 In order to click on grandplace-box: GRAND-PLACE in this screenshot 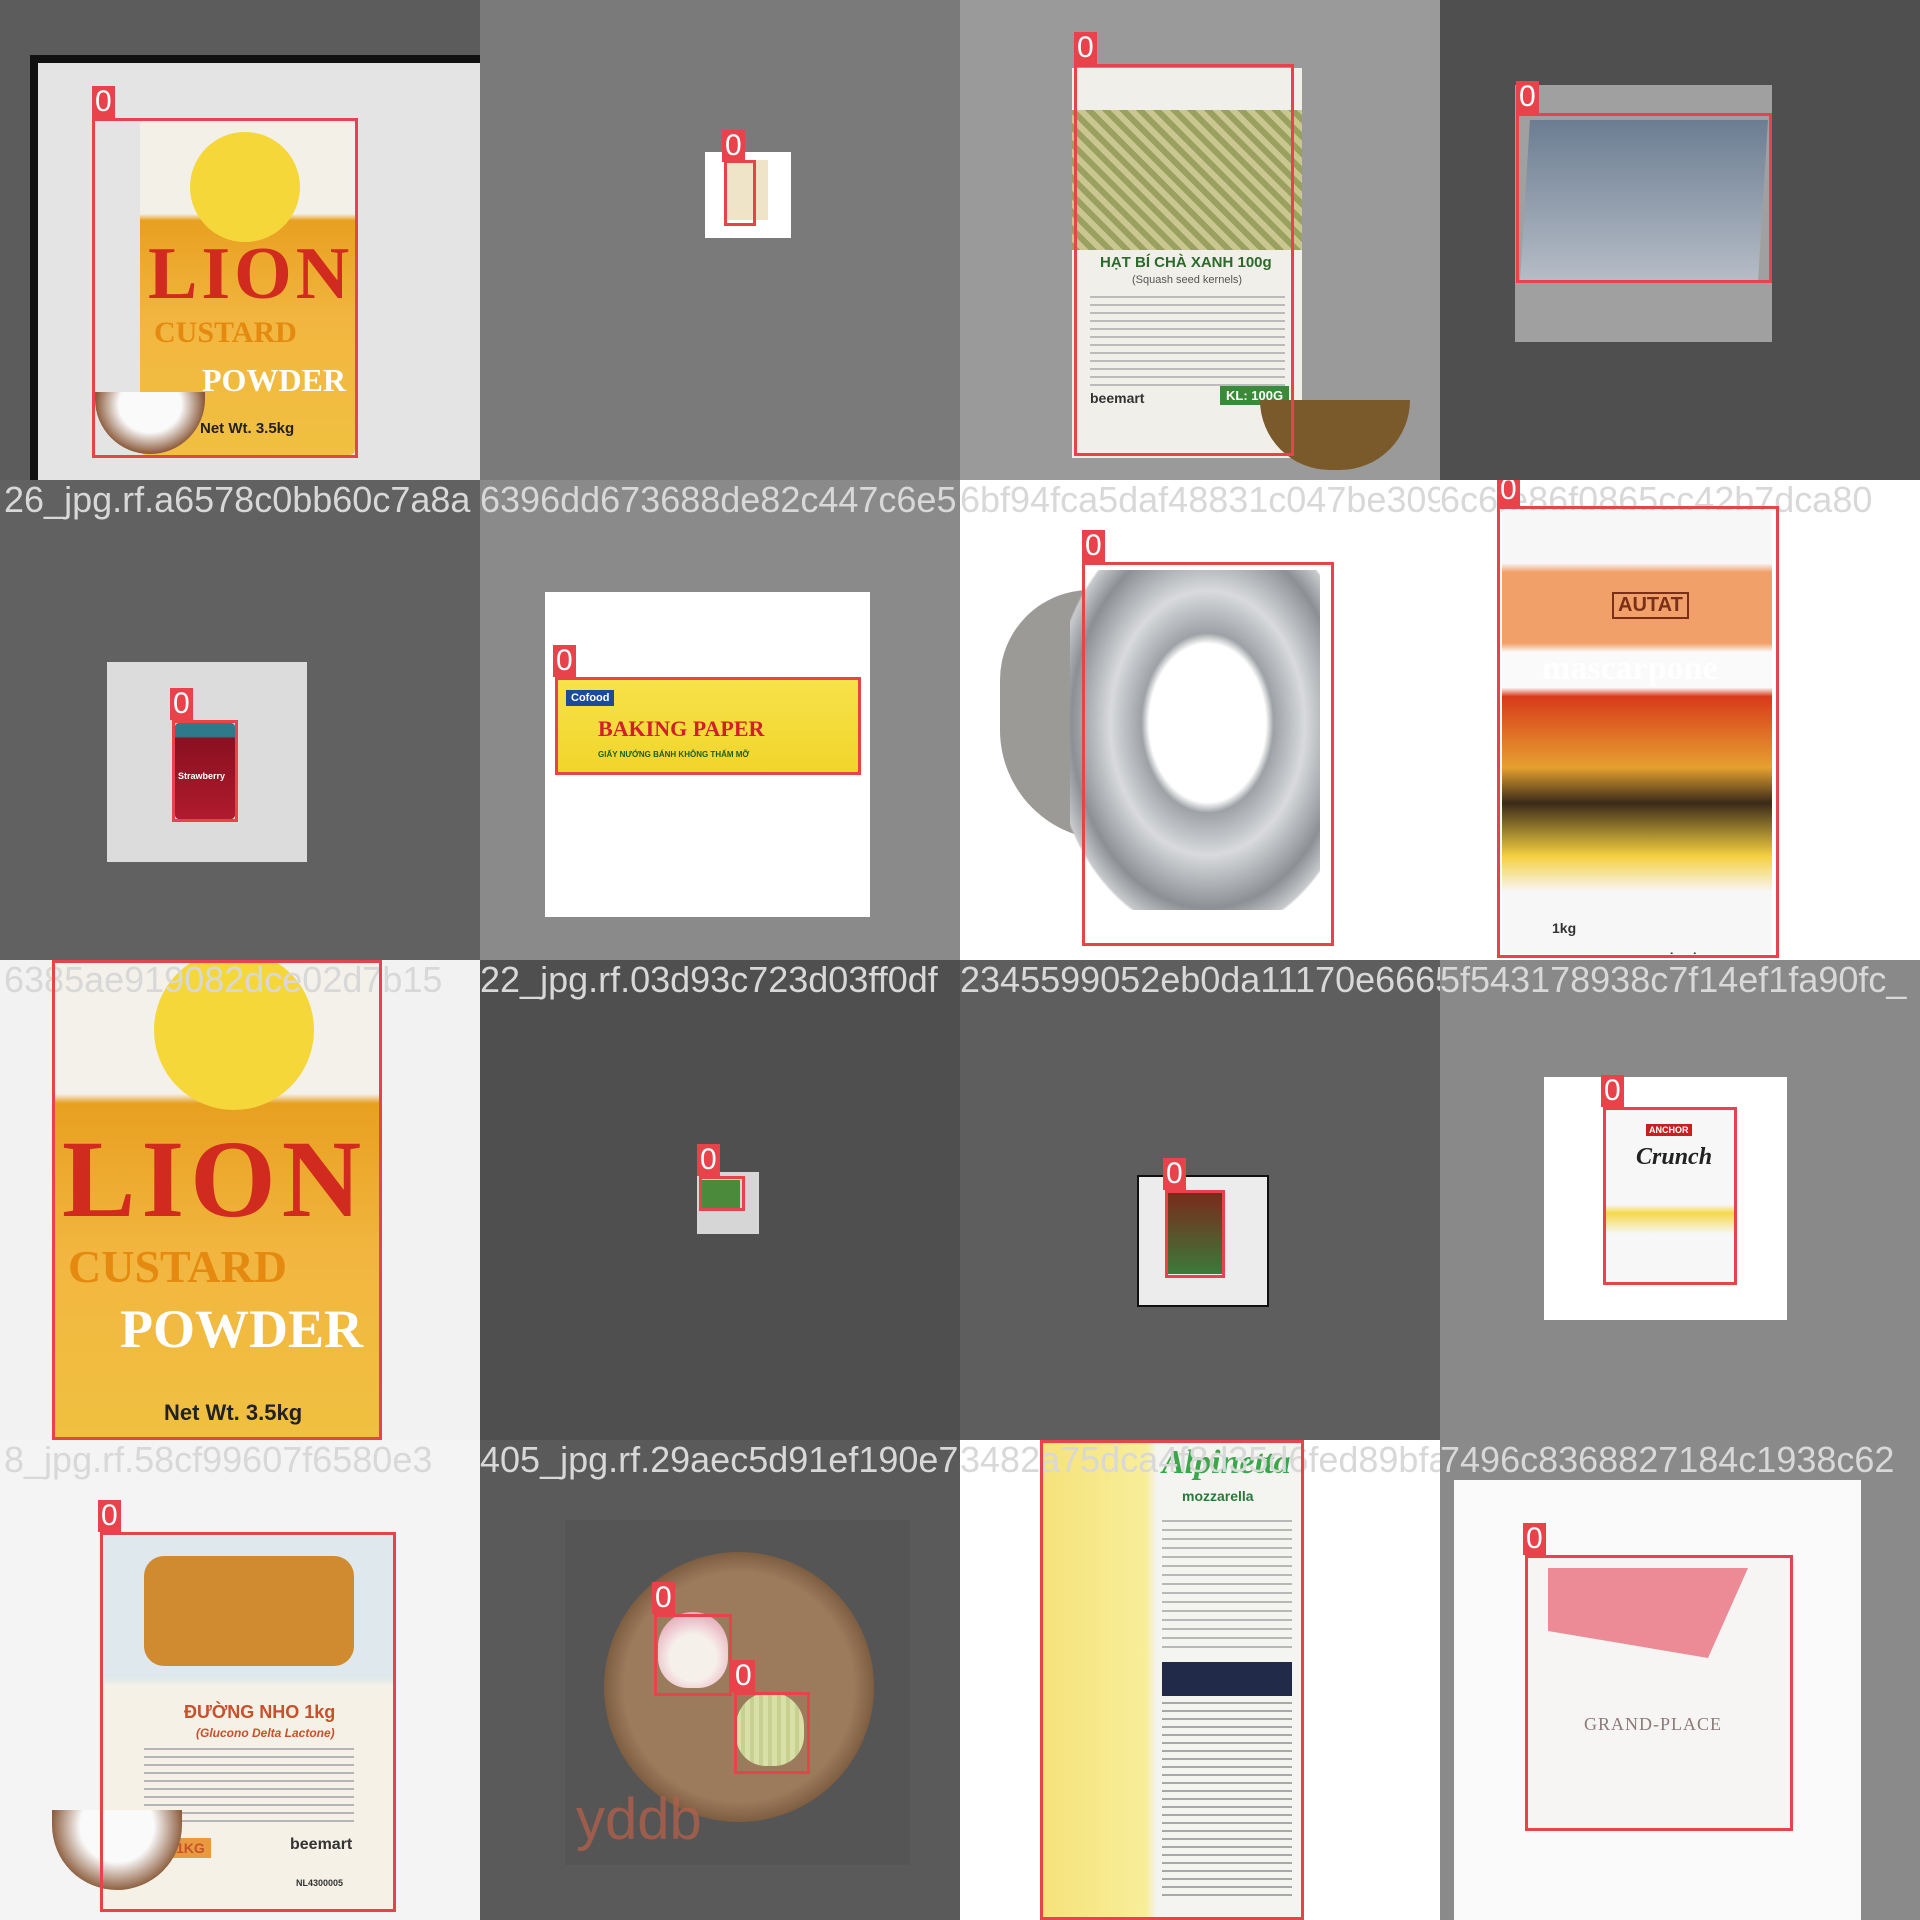, I will do `click(1659, 1693)`.